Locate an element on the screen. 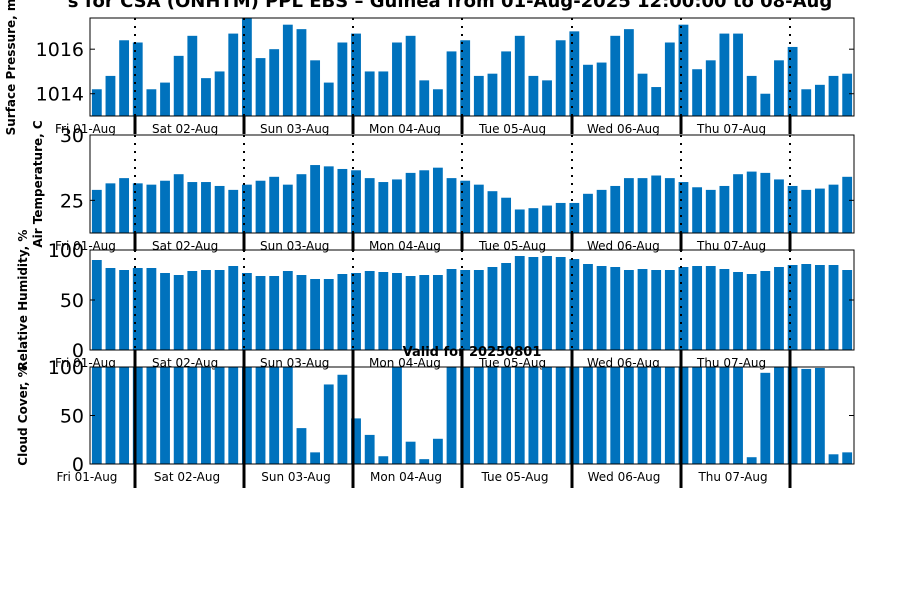  y-tick-label: 50 is located at coordinates (72, 301).